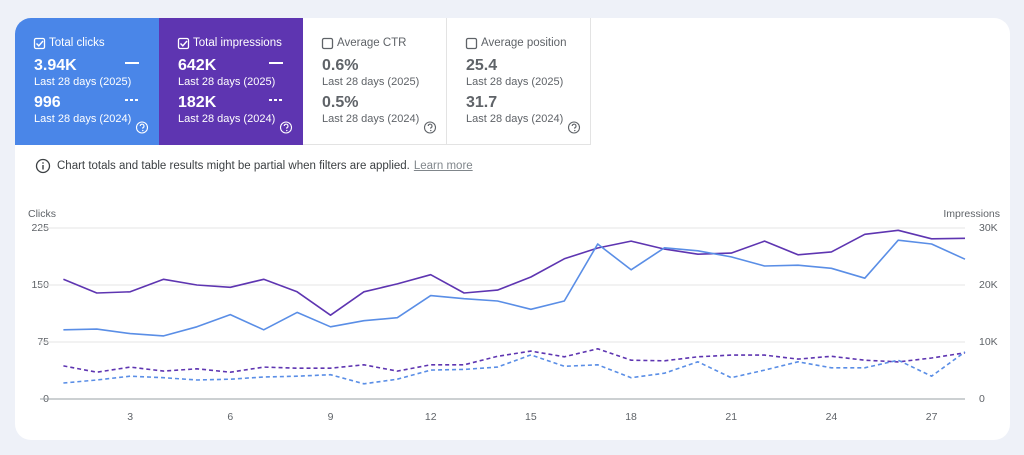  Describe the element at coordinates (731, 417) in the screenshot. I see `x-tick-label: 21` at that location.